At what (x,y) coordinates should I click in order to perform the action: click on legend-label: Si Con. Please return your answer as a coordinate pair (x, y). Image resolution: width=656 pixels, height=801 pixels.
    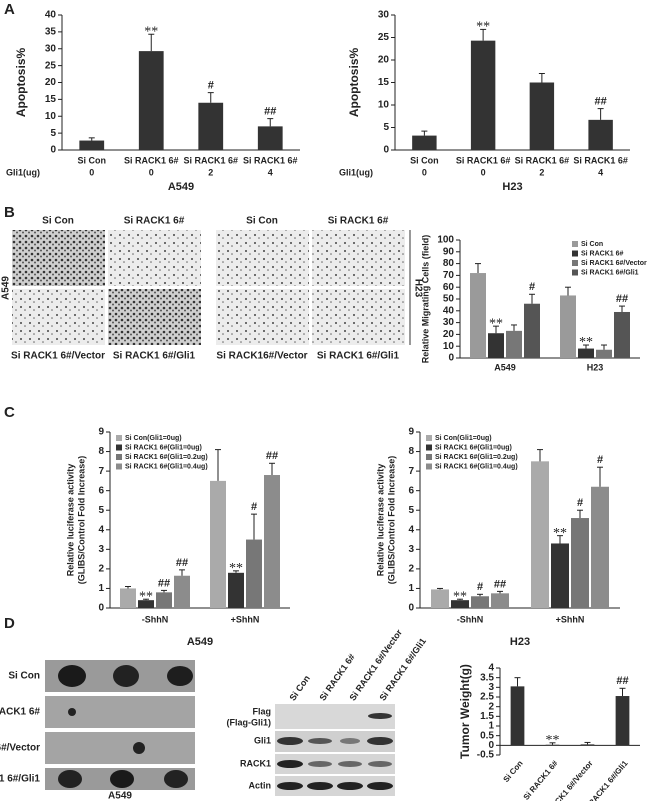
    Looking at the image, I should click on (592, 244).